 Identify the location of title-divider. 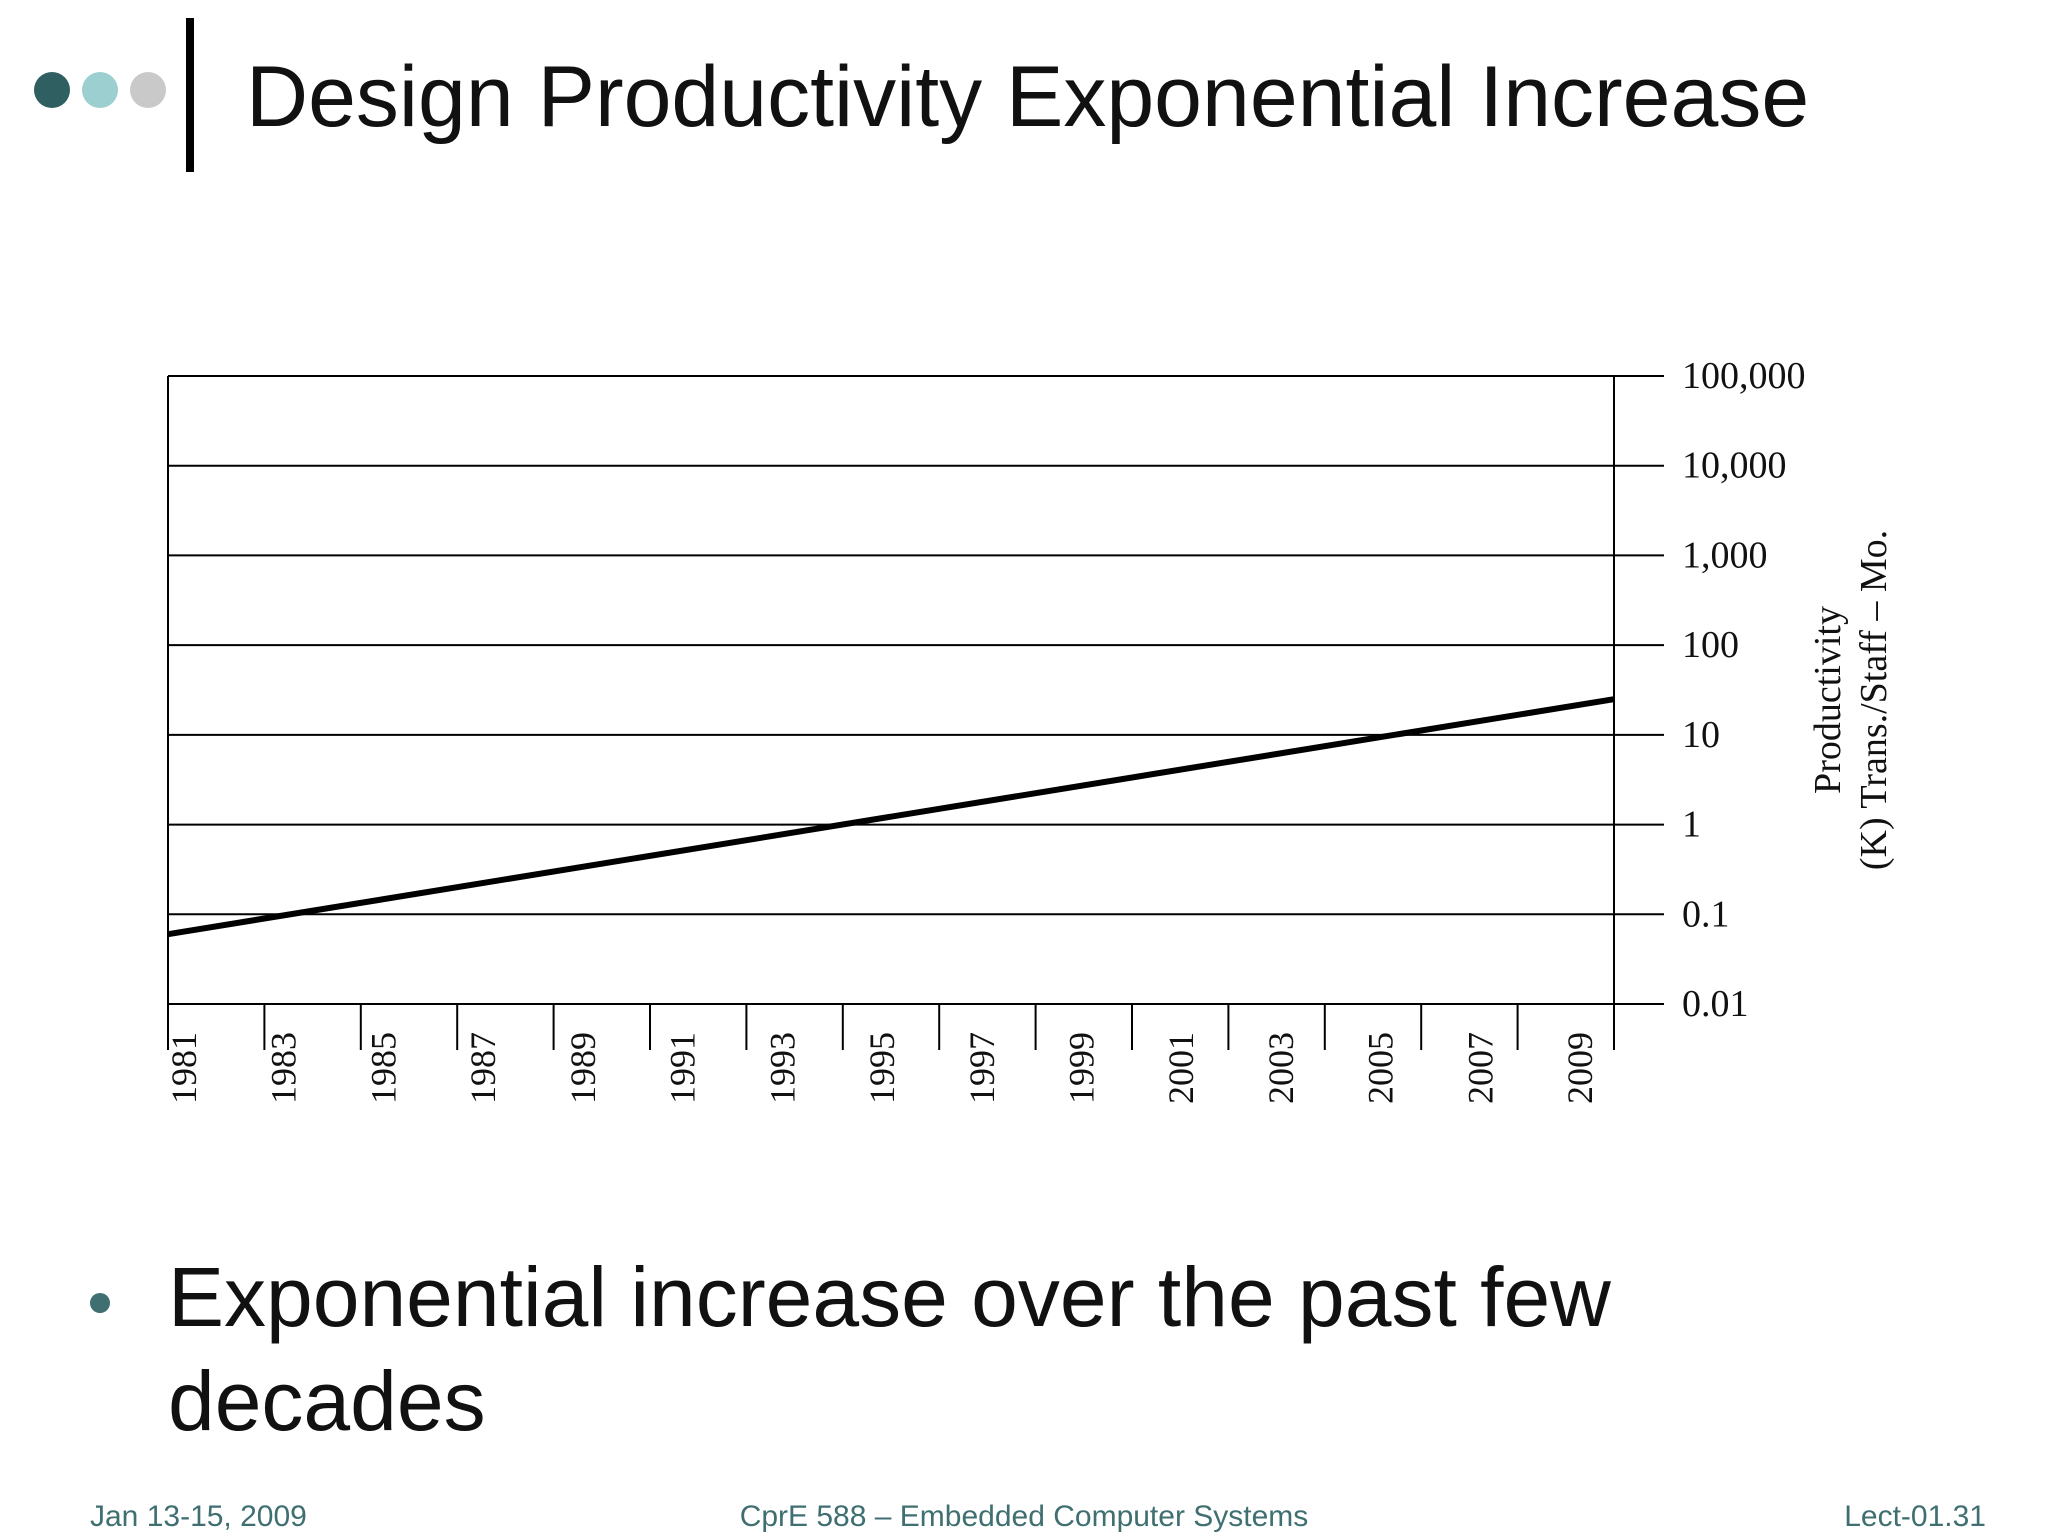
(190, 95).